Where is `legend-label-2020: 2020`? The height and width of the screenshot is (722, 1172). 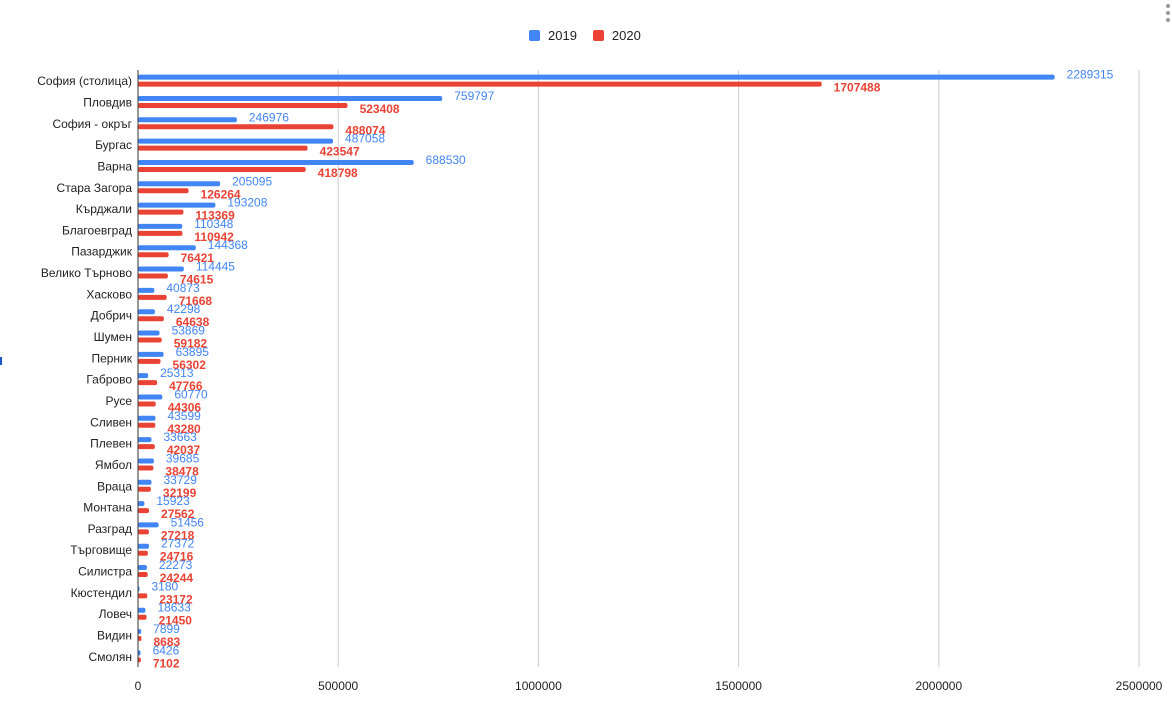
legend-label-2020: 2020 is located at coordinates (626, 35).